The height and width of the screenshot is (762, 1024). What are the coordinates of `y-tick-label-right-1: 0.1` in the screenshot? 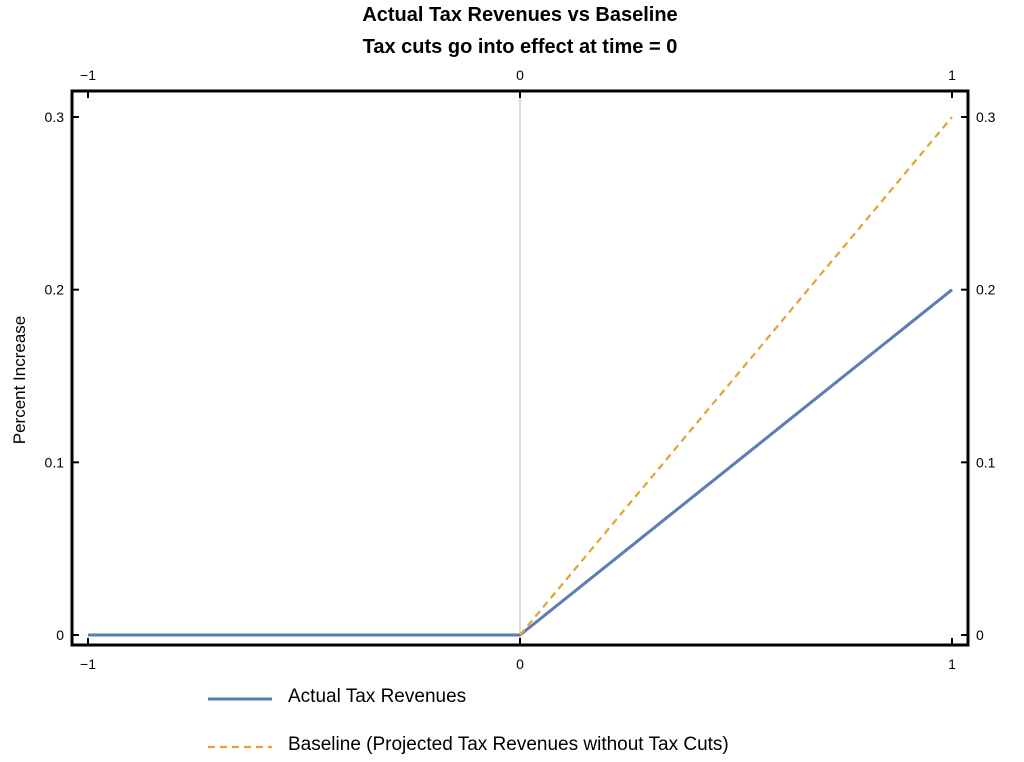 It's located at (986, 462).